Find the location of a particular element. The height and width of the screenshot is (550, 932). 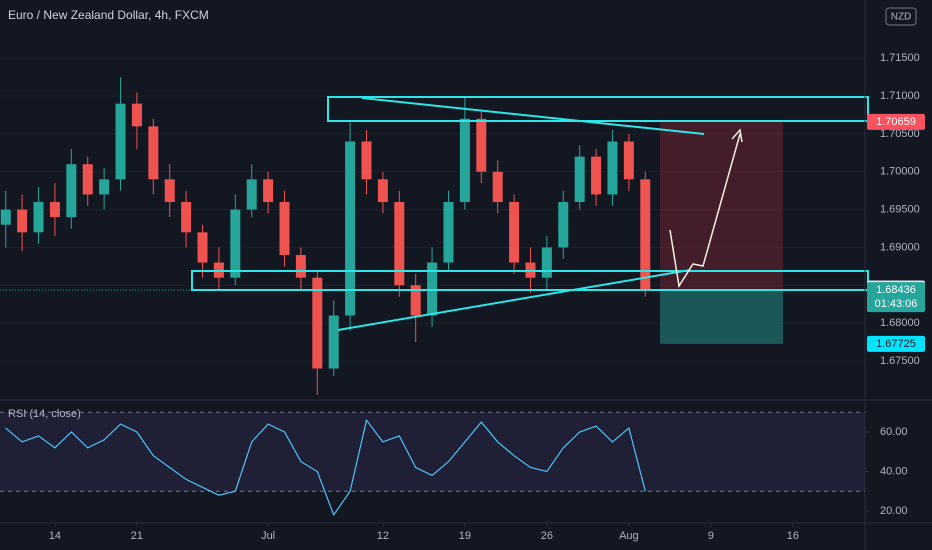

y-tick-label: 40.00 is located at coordinates (894, 471).